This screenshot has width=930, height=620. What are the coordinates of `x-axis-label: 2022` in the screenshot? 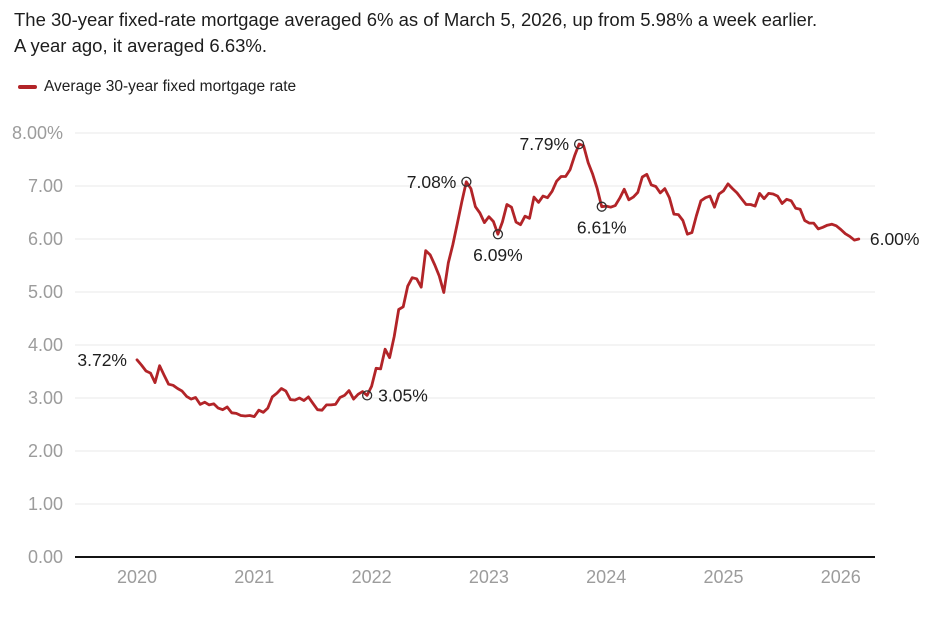 It's located at (372, 577).